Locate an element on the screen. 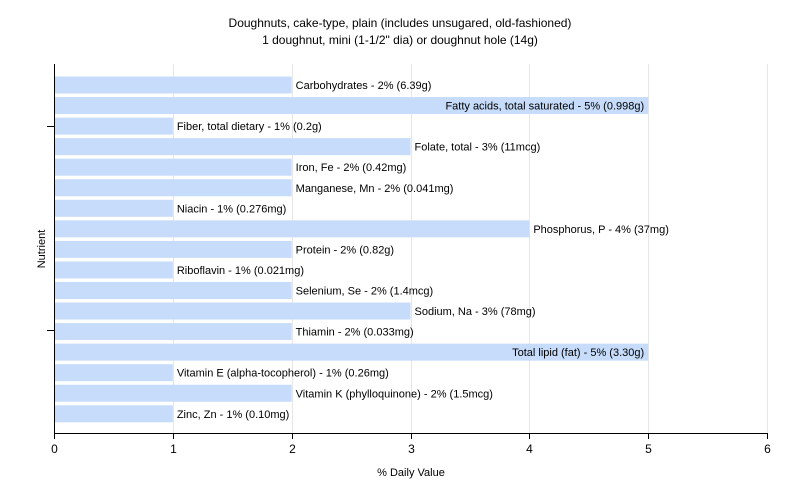  x-tick-label: 4 is located at coordinates (529, 449).